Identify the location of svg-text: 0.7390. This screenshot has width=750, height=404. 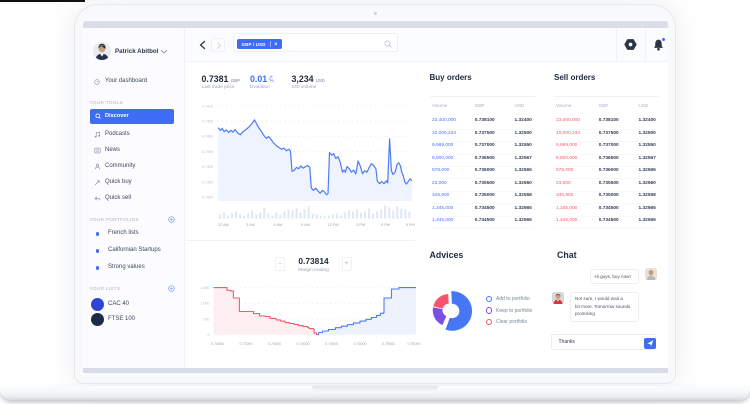
(207, 167).